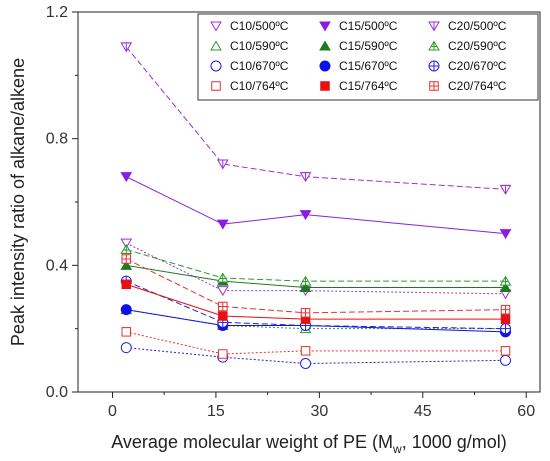 Image resolution: width=550 pixels, height=461 pixels. Describe the element at coordinates (477, 86) in the screenshot. I see `legend-label: C20/764ºC` at that location.